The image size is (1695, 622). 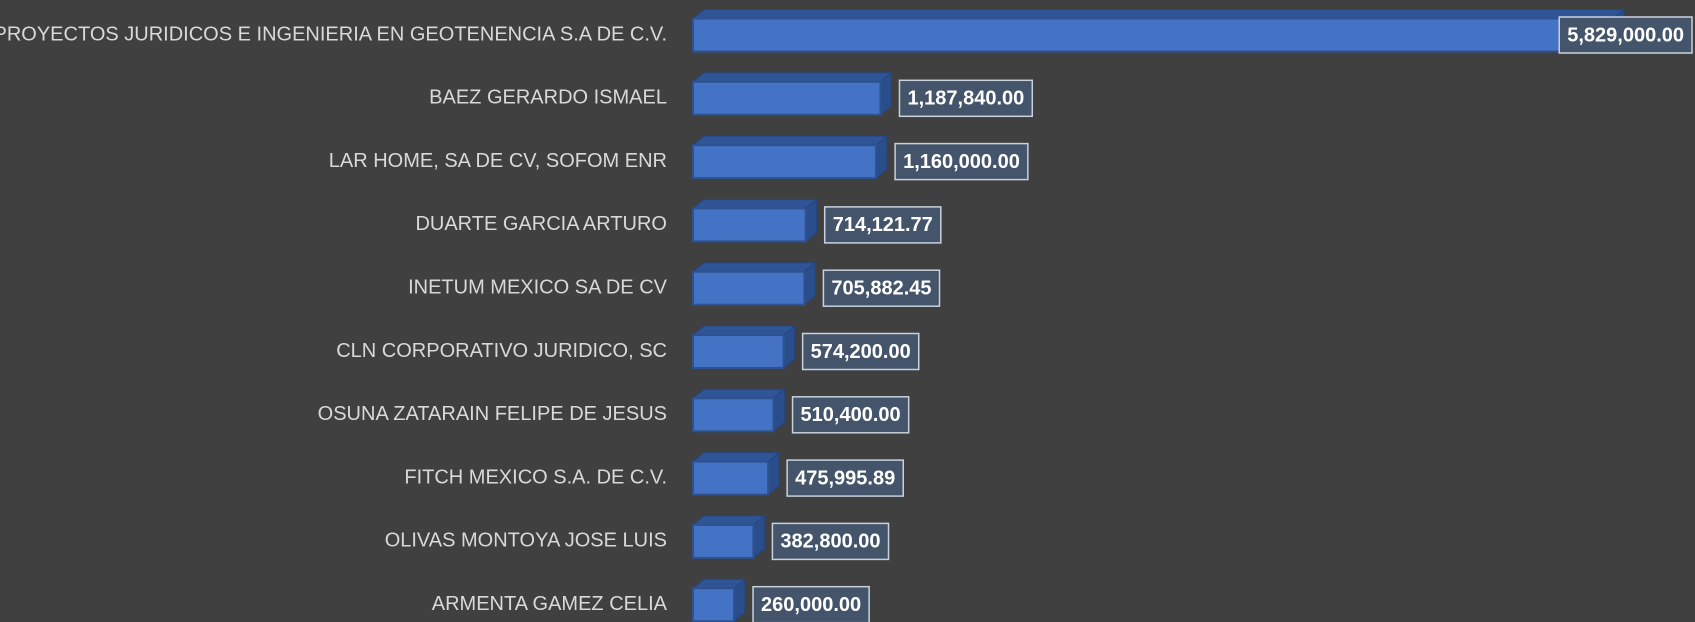 What do you see at coordinates (541, 224) in the screenshot?
I see `category-label: DUARTE GARCIA ARTURO` at bounding box center [541, 224].